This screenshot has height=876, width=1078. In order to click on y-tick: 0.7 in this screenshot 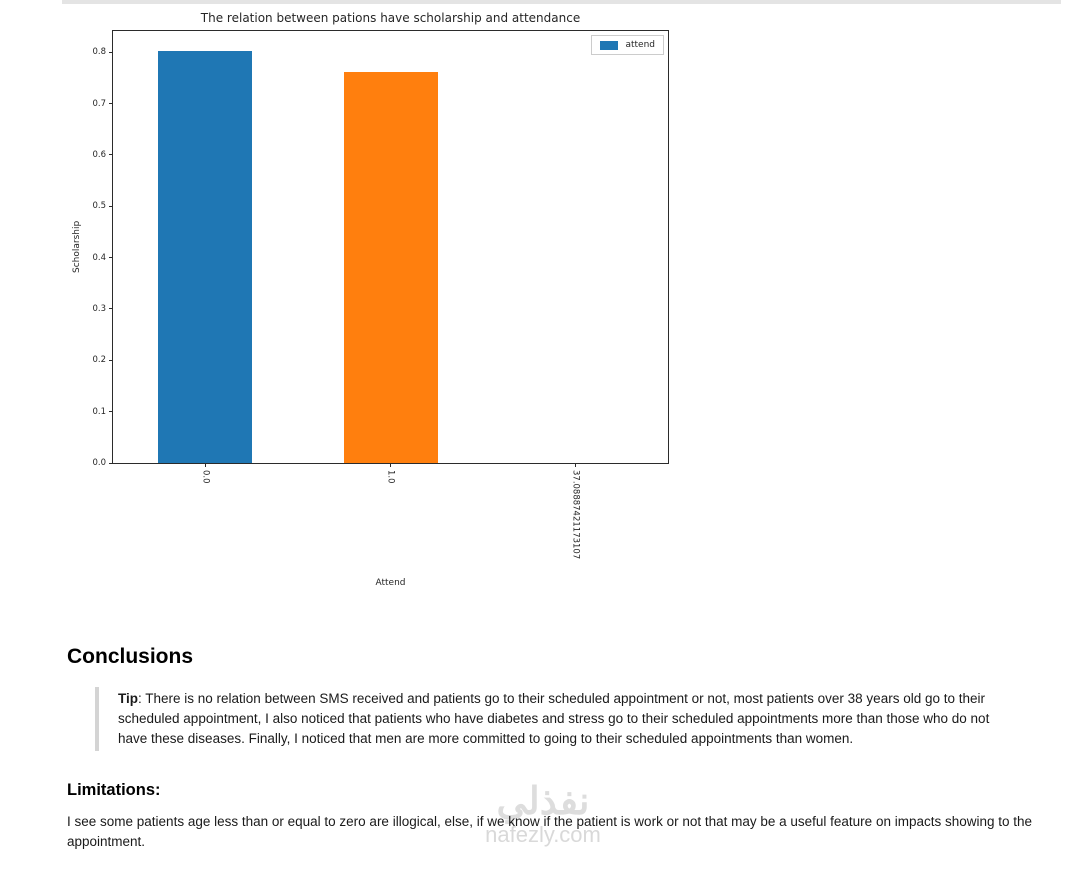, I will do `click(102, 104)`.